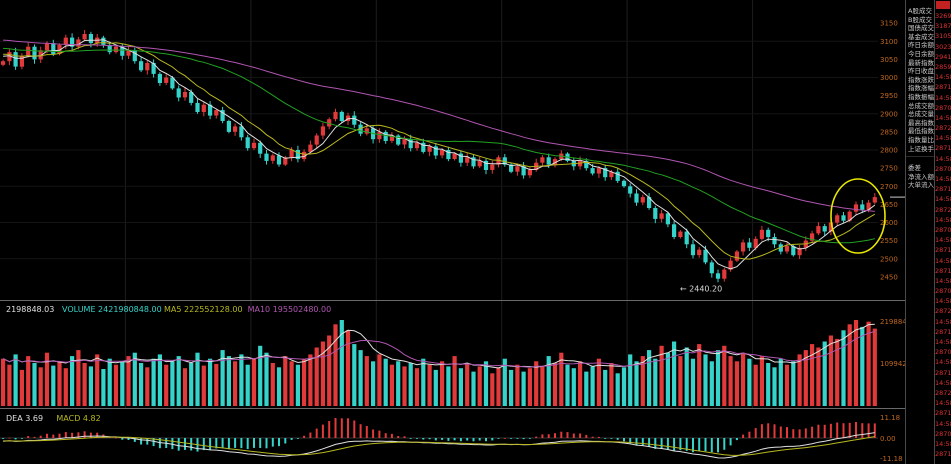  Describe the element at coordinates (943, 66) in the screenshot. I see `quote-strip-row: 2859` at that location.